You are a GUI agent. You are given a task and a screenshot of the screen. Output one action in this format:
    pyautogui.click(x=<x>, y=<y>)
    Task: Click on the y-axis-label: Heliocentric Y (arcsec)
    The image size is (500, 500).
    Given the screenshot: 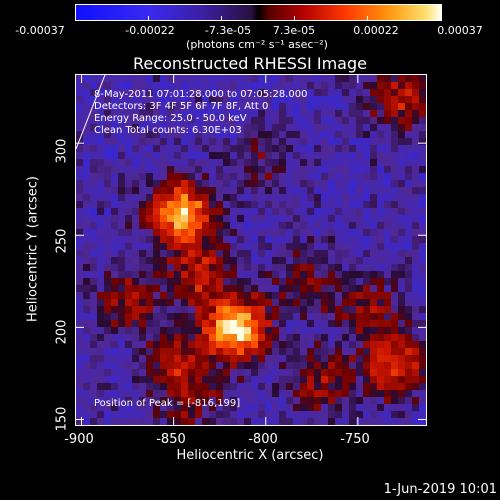 What is the action you would take?
    pyautogui.click(x=33, y=249)
    